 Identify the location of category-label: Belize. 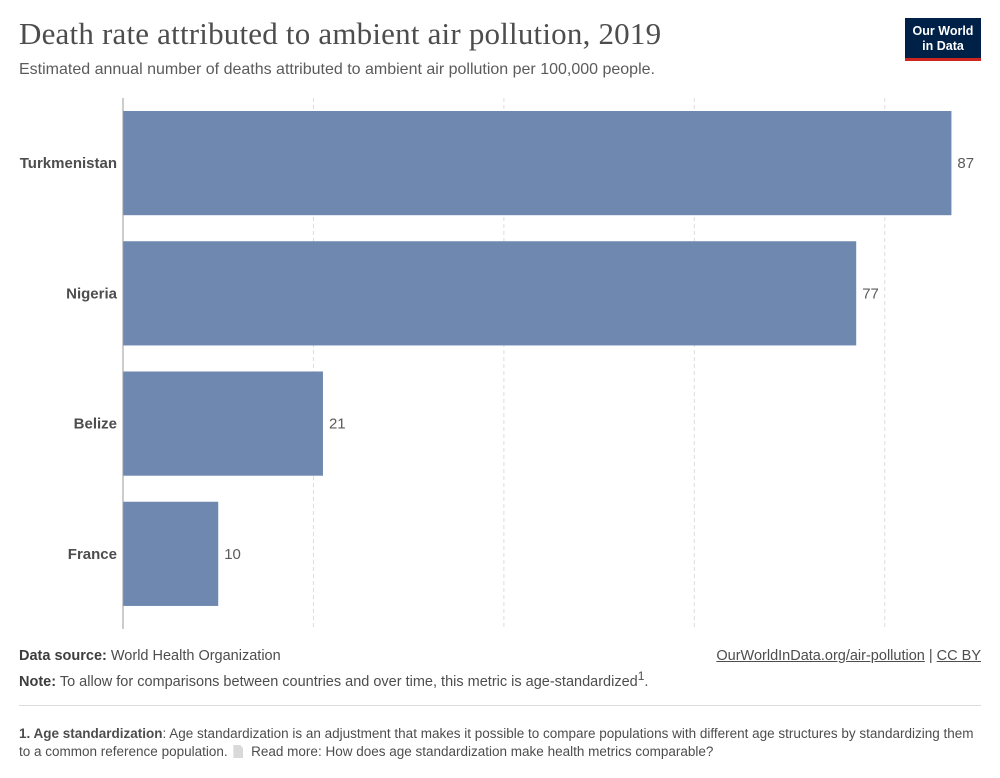
(95, 424).